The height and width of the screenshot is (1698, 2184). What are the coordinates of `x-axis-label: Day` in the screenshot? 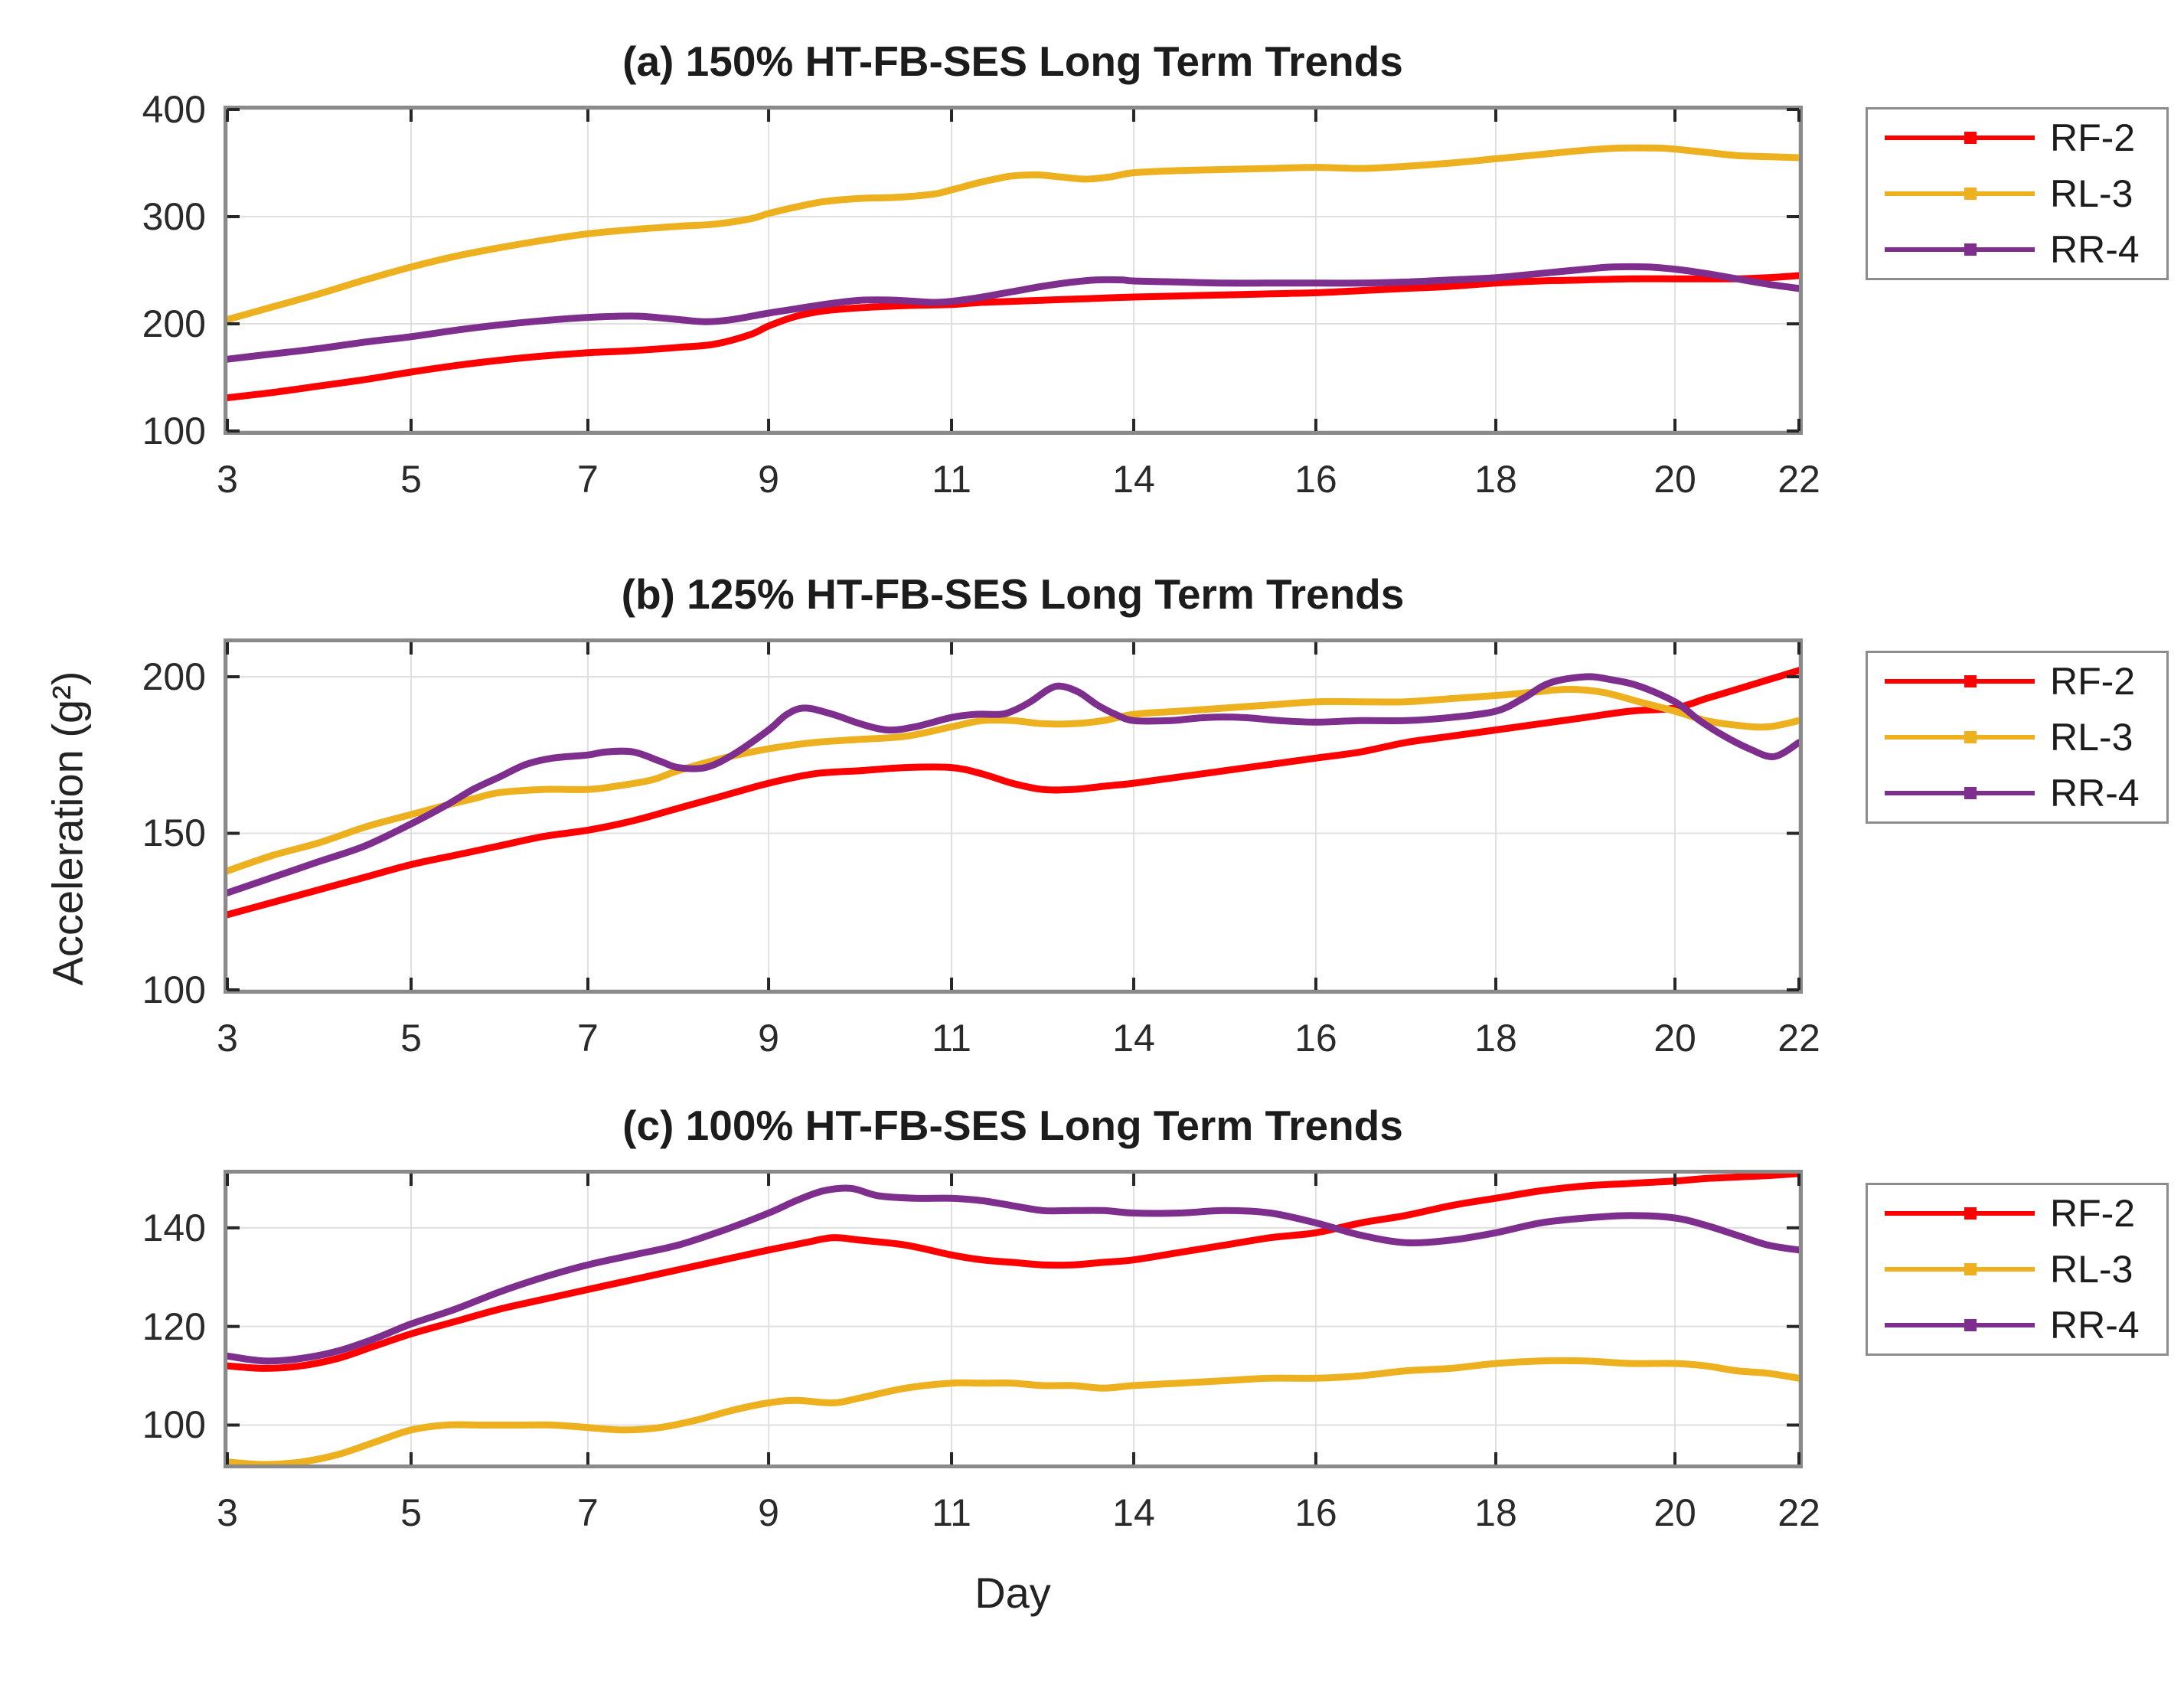 It's located at (1013, 1593).